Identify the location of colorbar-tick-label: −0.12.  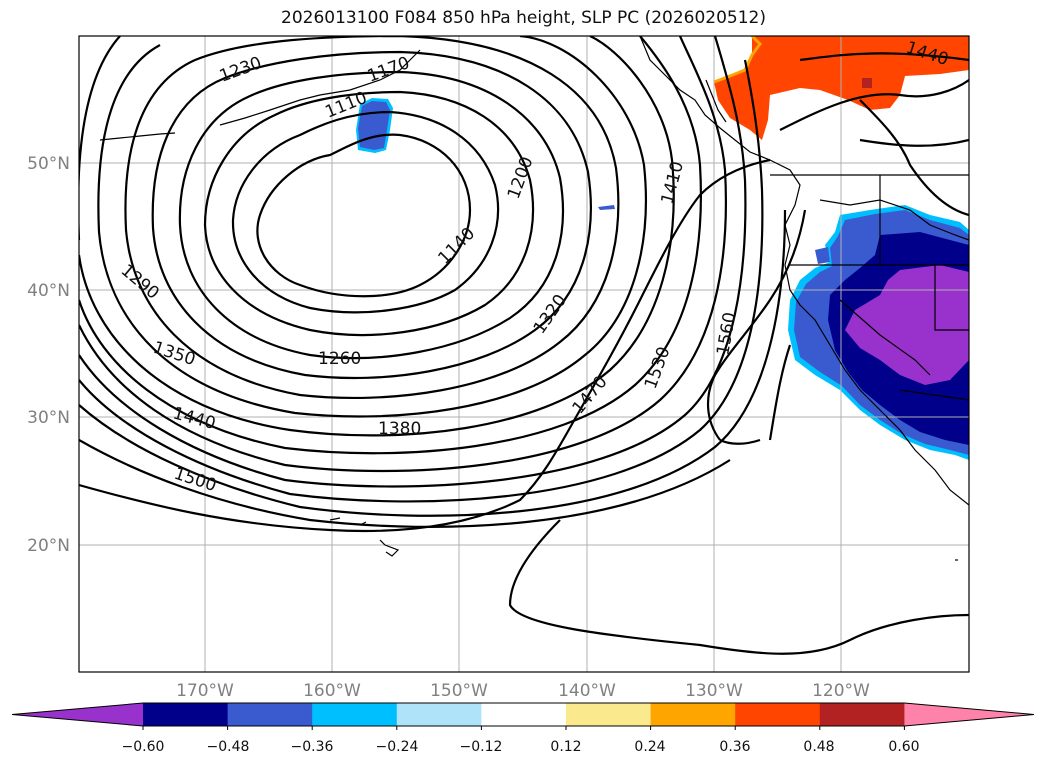
(481, 747).